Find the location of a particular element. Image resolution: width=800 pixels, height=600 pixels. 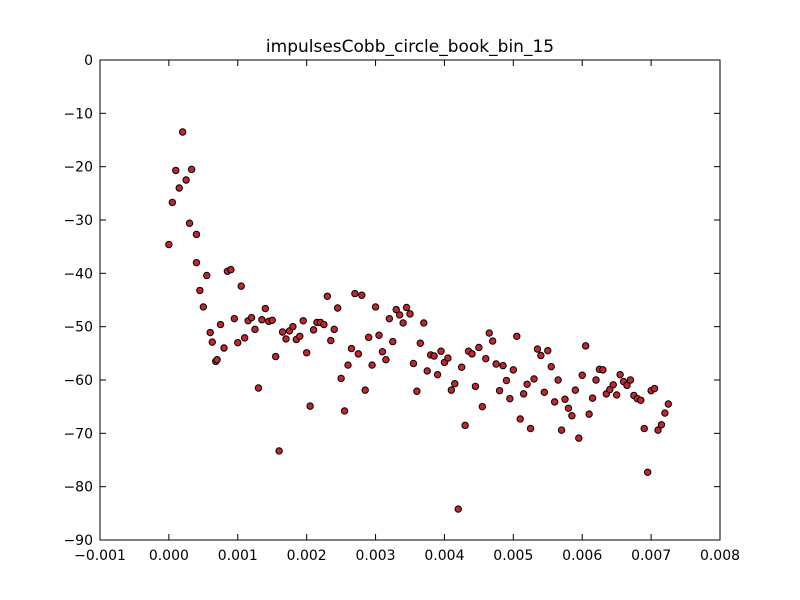

y-tick-label: 0 is located at coordinates (88, 61).